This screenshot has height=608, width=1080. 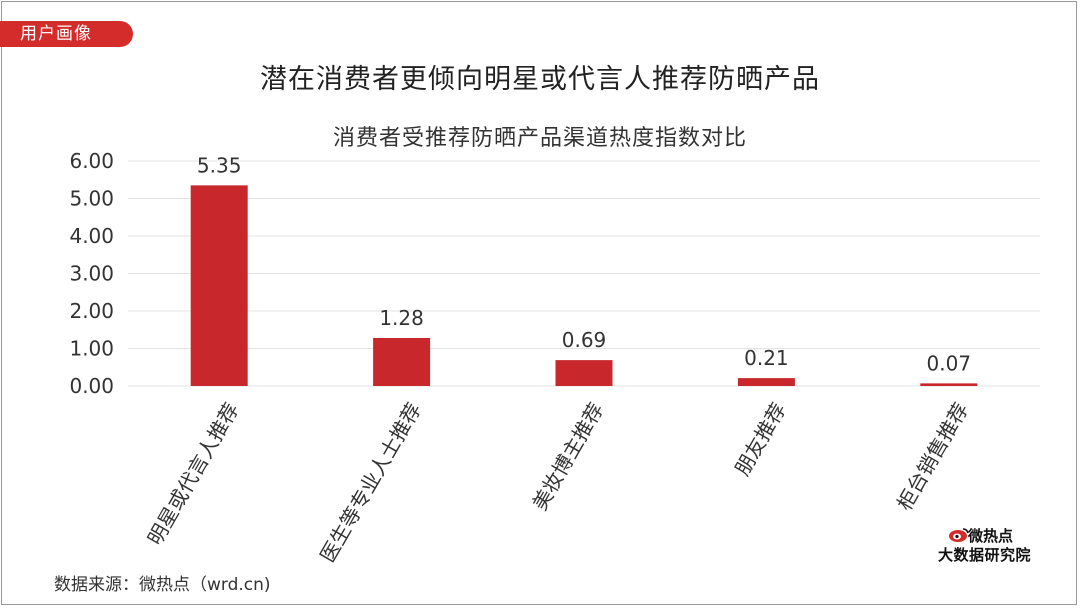 What do you see at coordinates (66, 34) in the screenshot?
I see `section-tag: 用户画像` at bounding box center [66, 34].